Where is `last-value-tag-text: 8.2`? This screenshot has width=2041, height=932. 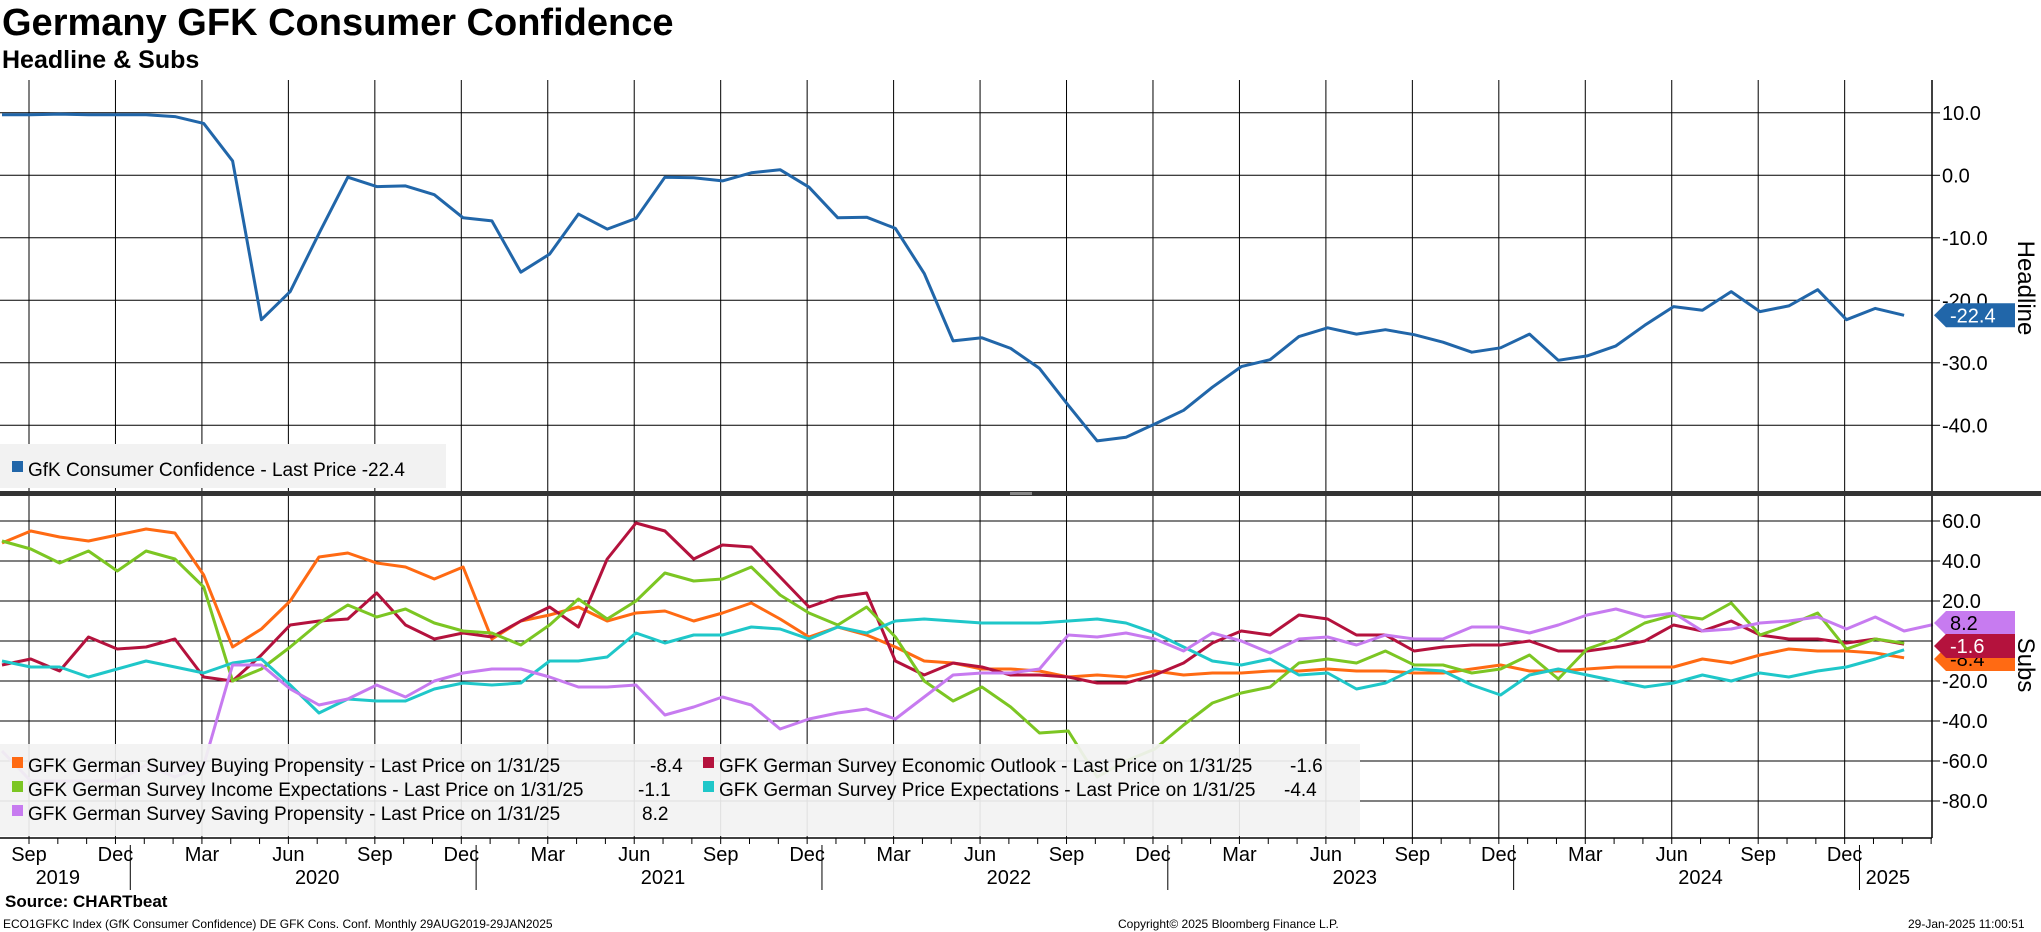
last-value-tag-text: 8.2 is located at coordinates (1964, 624).